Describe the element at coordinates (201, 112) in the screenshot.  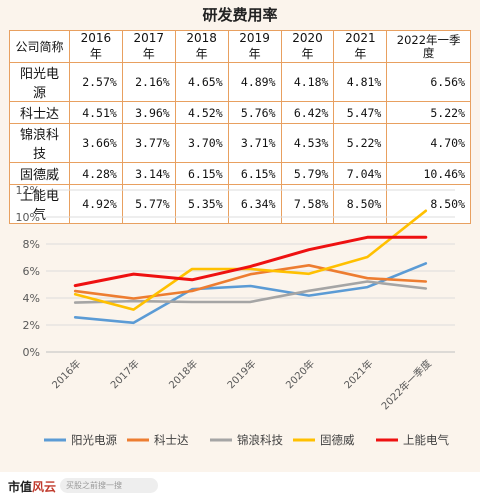
I see `table-cell: 4.52%` at that location.